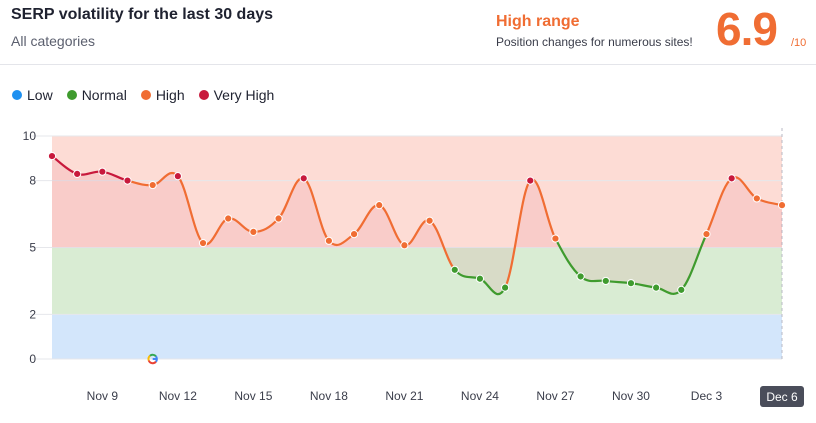 This screenshot has height=423, width=816. I want to click on x-tick-label: Nov 30, so click(631, 396).